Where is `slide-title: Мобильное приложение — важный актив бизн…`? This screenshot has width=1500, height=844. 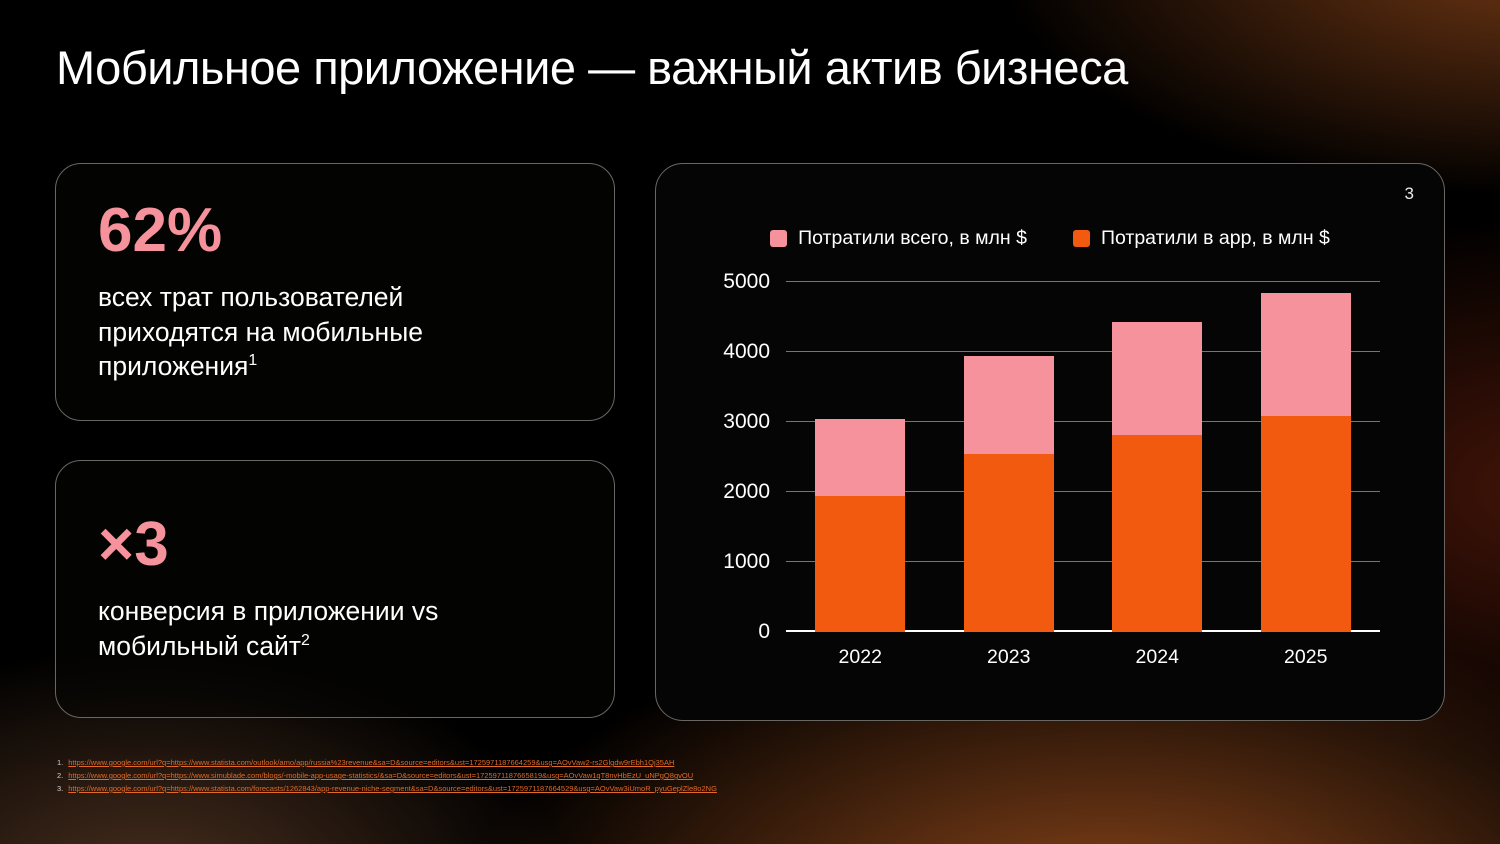
slide-title: Мобильное приложение — важный актив бизн… is located at coordinates (592, 67).